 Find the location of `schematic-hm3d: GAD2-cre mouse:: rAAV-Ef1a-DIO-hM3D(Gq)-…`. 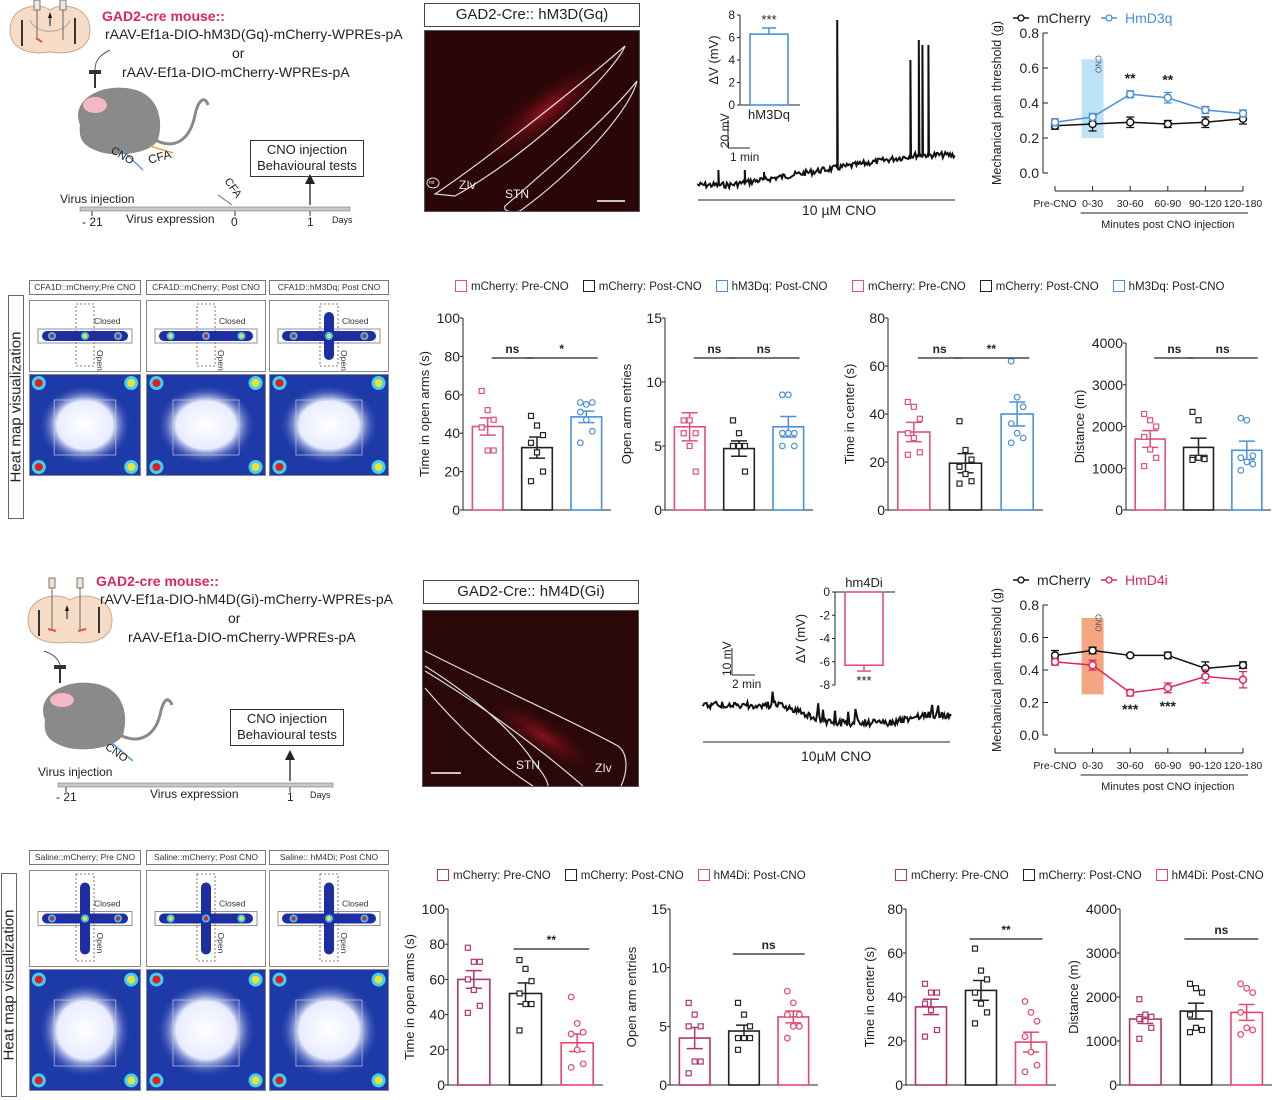

schematic-hm3d: GAD2-cre mouse:: rAAV-Ef1a-DIO-hM3D(Gq)-… is located at coordinates (201, 120).